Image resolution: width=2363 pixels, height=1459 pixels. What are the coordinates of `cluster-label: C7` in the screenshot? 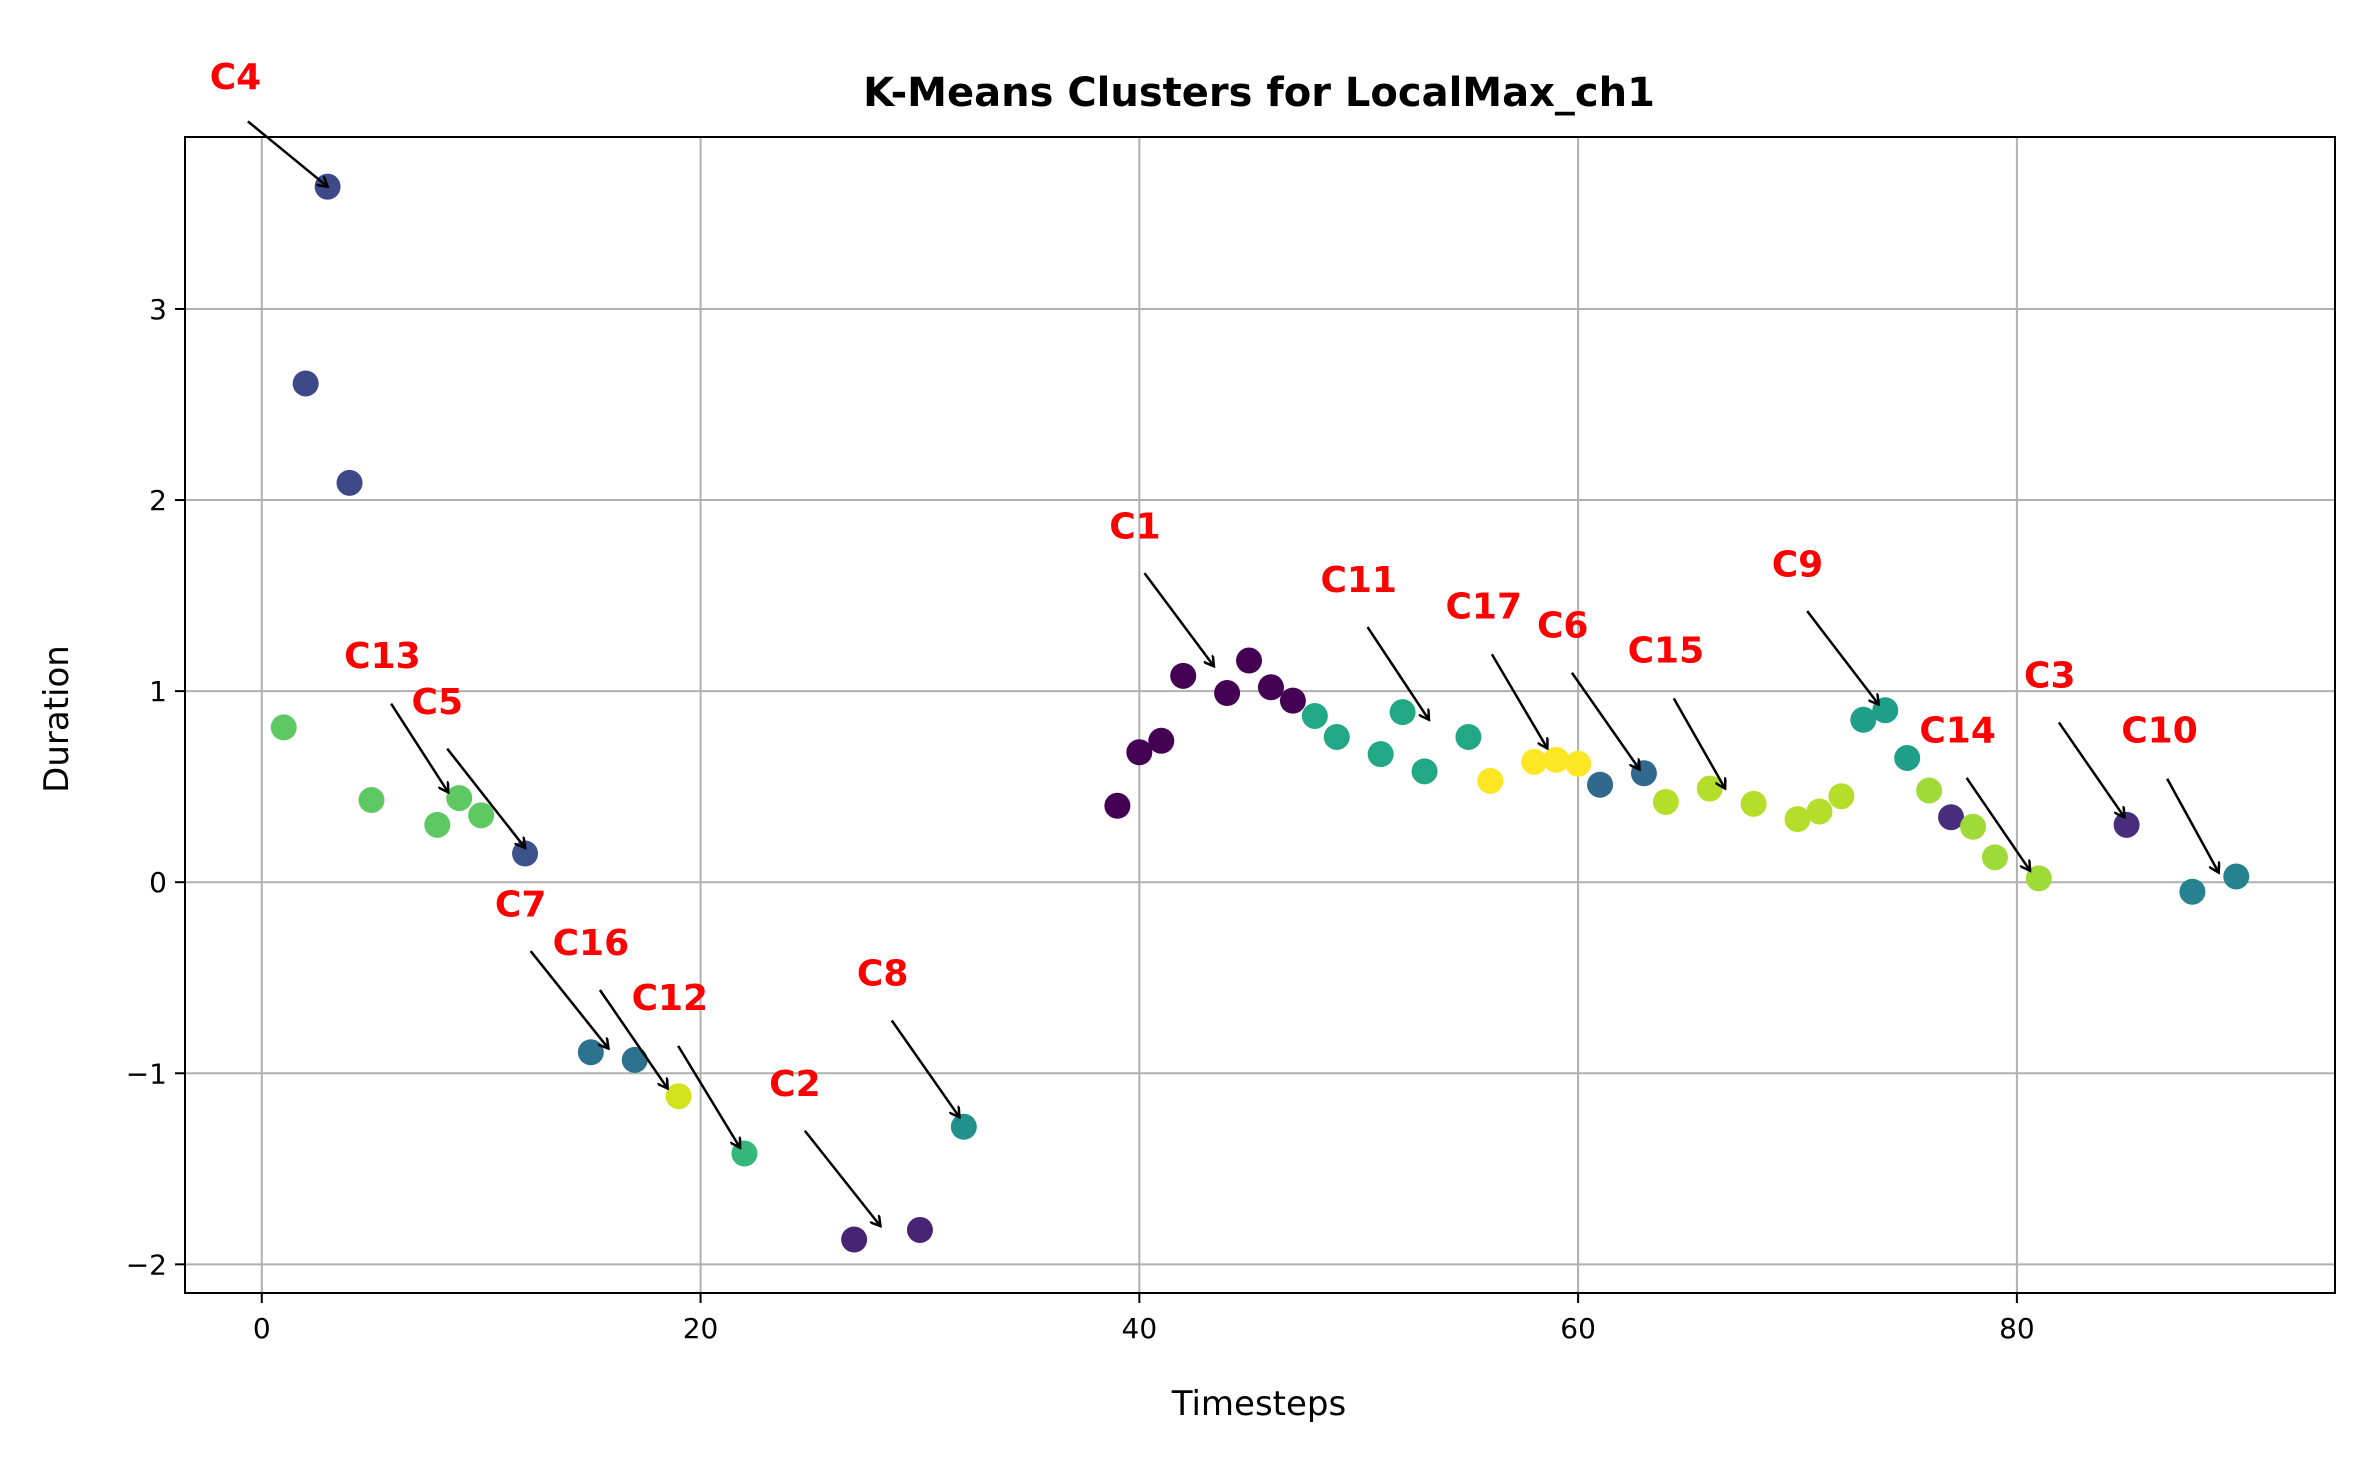 It's located at (520, 905).